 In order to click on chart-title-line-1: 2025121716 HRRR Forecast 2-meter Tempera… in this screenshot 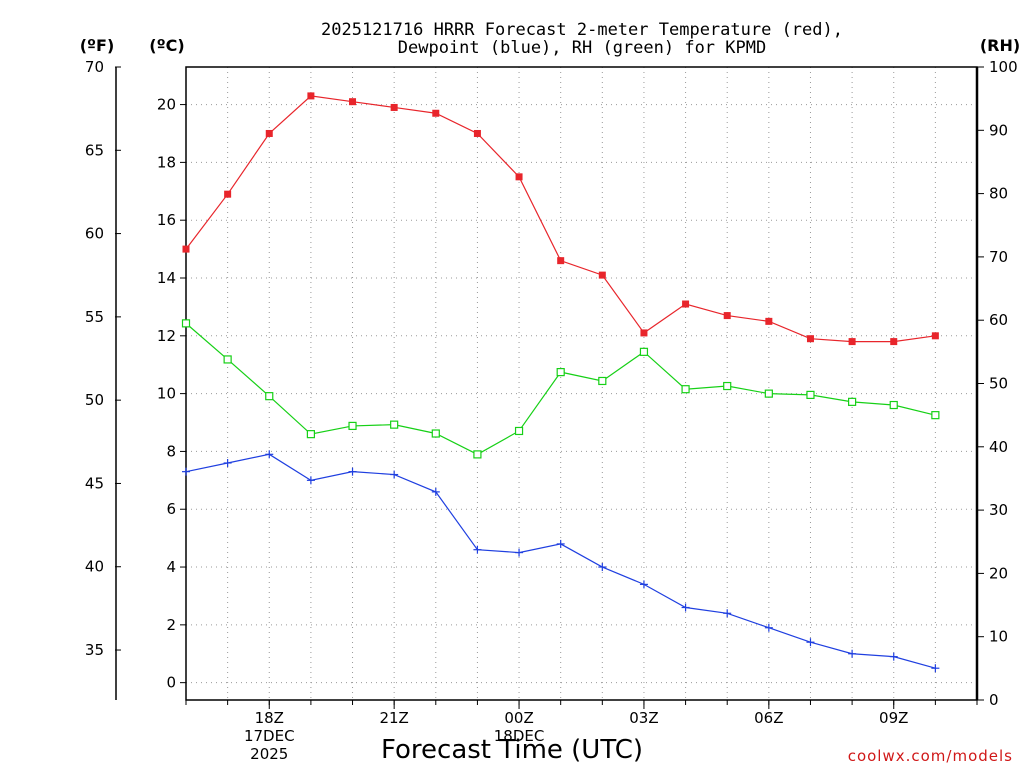, I will do `click(582, 30)`.